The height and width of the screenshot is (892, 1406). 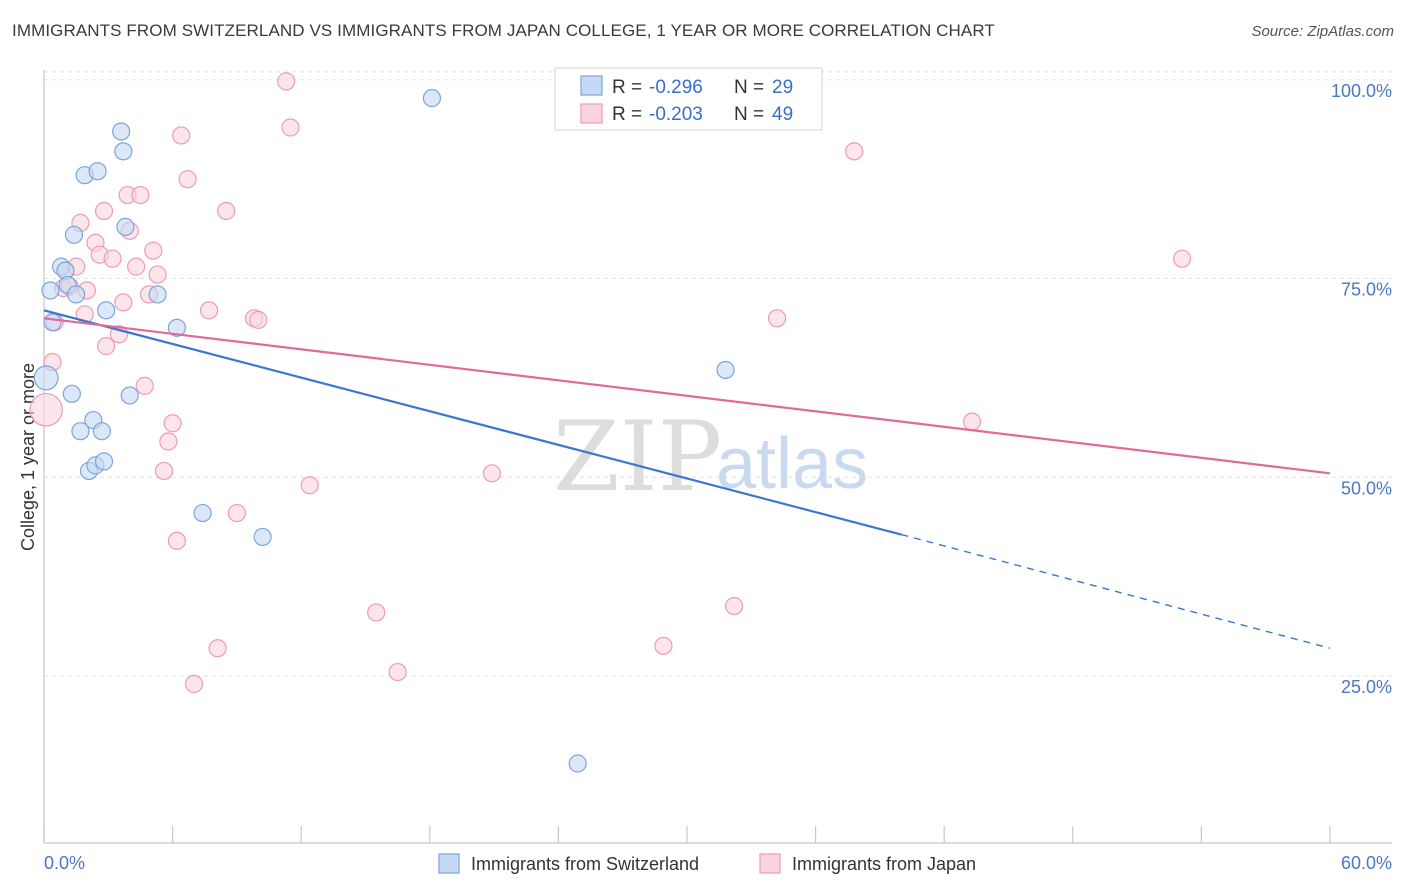 What do you see at coordinates (676, 87) in the screenshot?
I see `legend-r-switzerland: -0.296` at bounding box center [676, 87].